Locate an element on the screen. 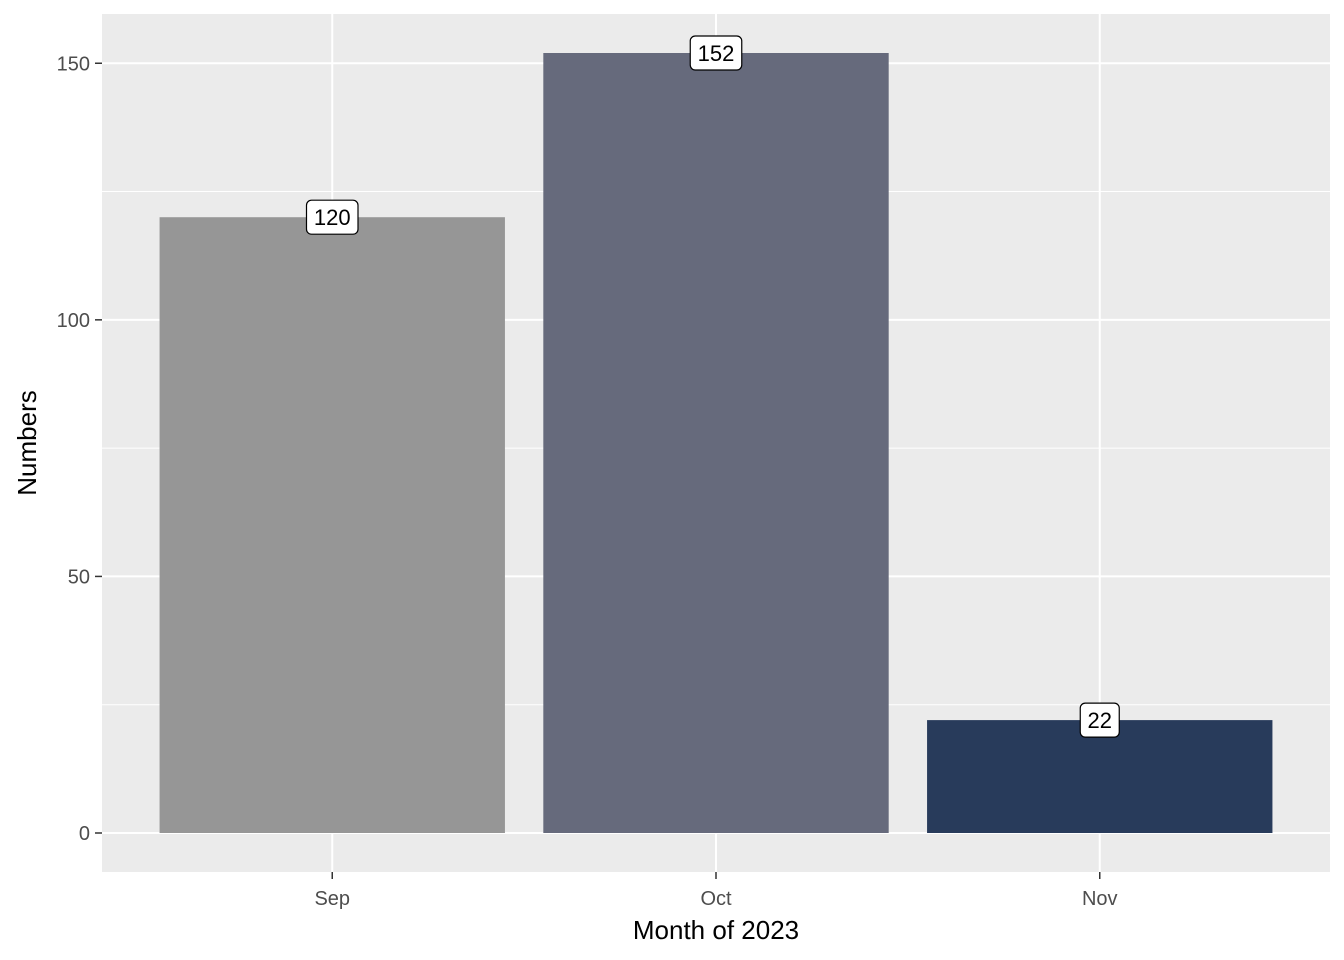 The height and width of the screenshot is (960, 1344). y-tick-label: 100 is located at coordinates (73, 321).